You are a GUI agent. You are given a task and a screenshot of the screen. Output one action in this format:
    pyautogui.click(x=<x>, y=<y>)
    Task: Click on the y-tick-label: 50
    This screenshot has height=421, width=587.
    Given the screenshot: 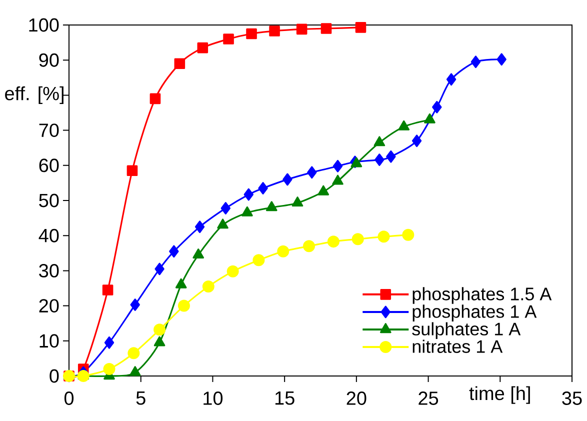 What is the action you would take?
    pyautogui.click(x=49, y=201)
    